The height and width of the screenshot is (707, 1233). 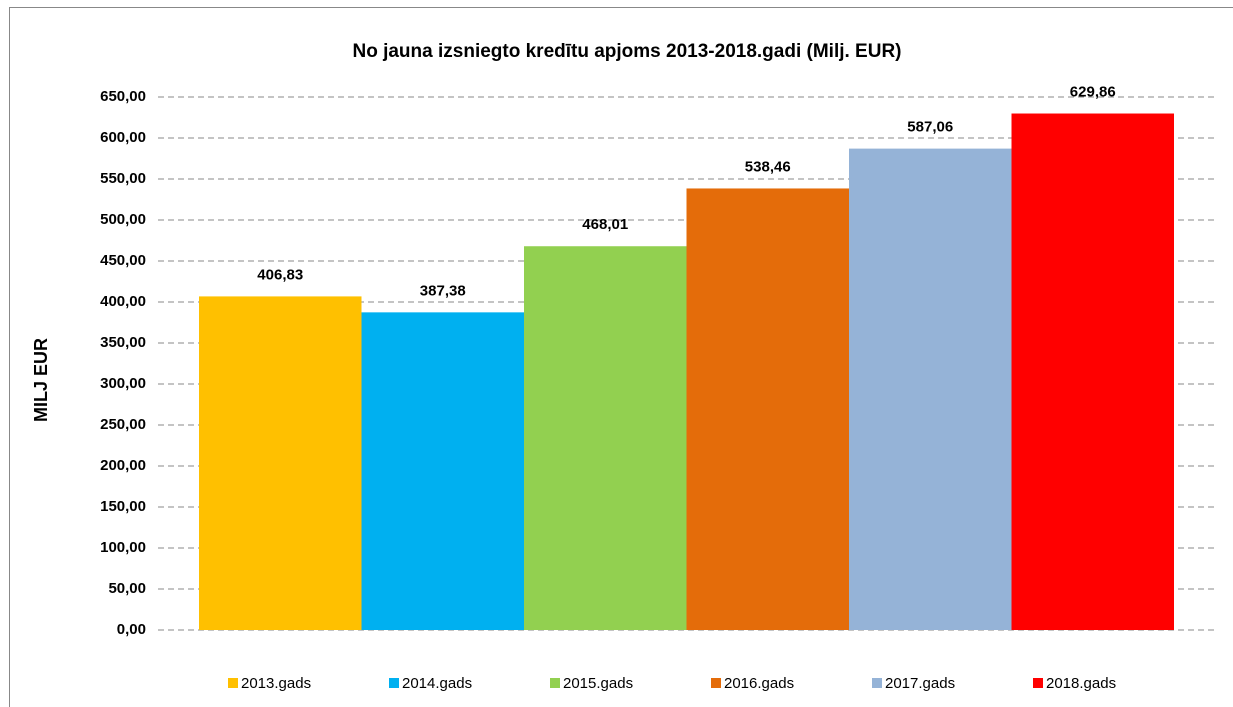 I want to click on legend-label: 2014.gads, so click(x=437, y=683).